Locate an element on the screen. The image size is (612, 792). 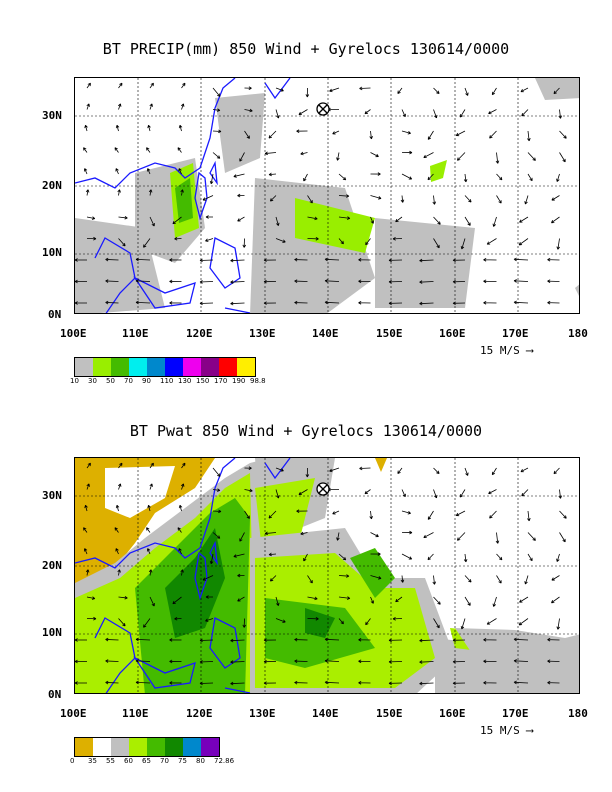
precip-legend is located at coordinates (165, 367).